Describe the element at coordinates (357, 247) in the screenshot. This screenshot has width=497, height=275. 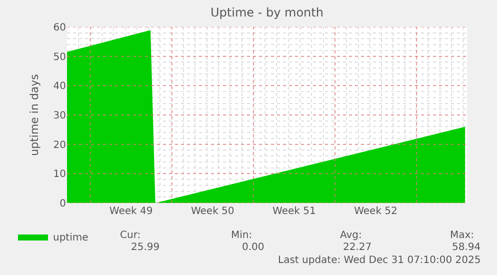
I see `text: 22.27` at that location.